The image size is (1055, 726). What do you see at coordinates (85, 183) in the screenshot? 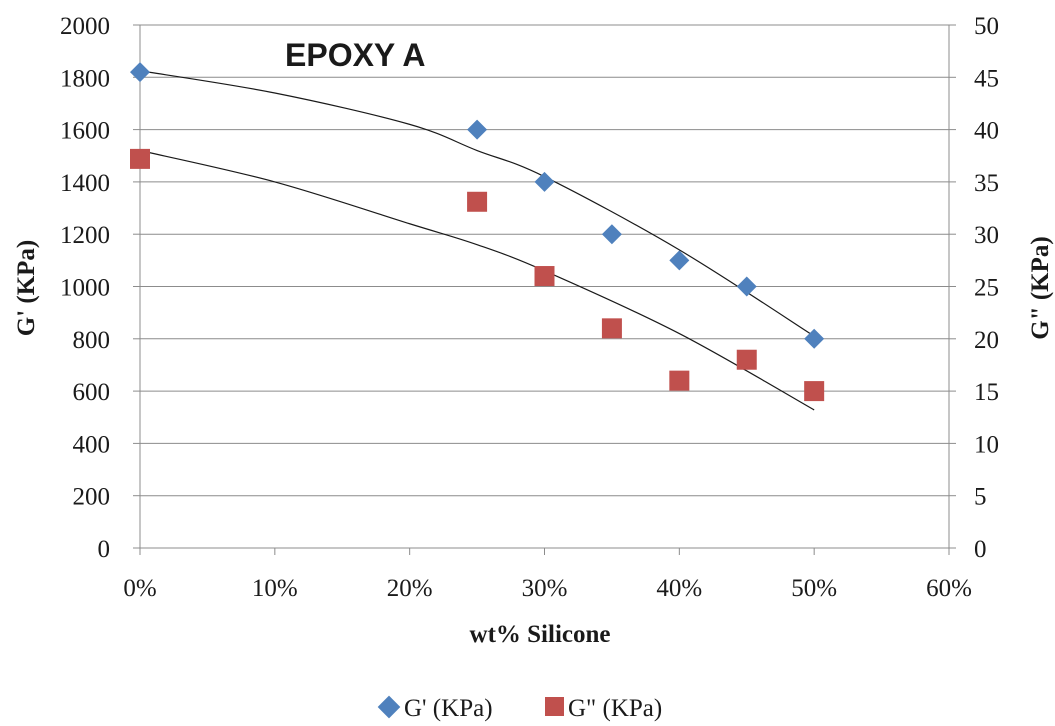
I see `y-tick-label: 1400` at bounding box center [85, 183].